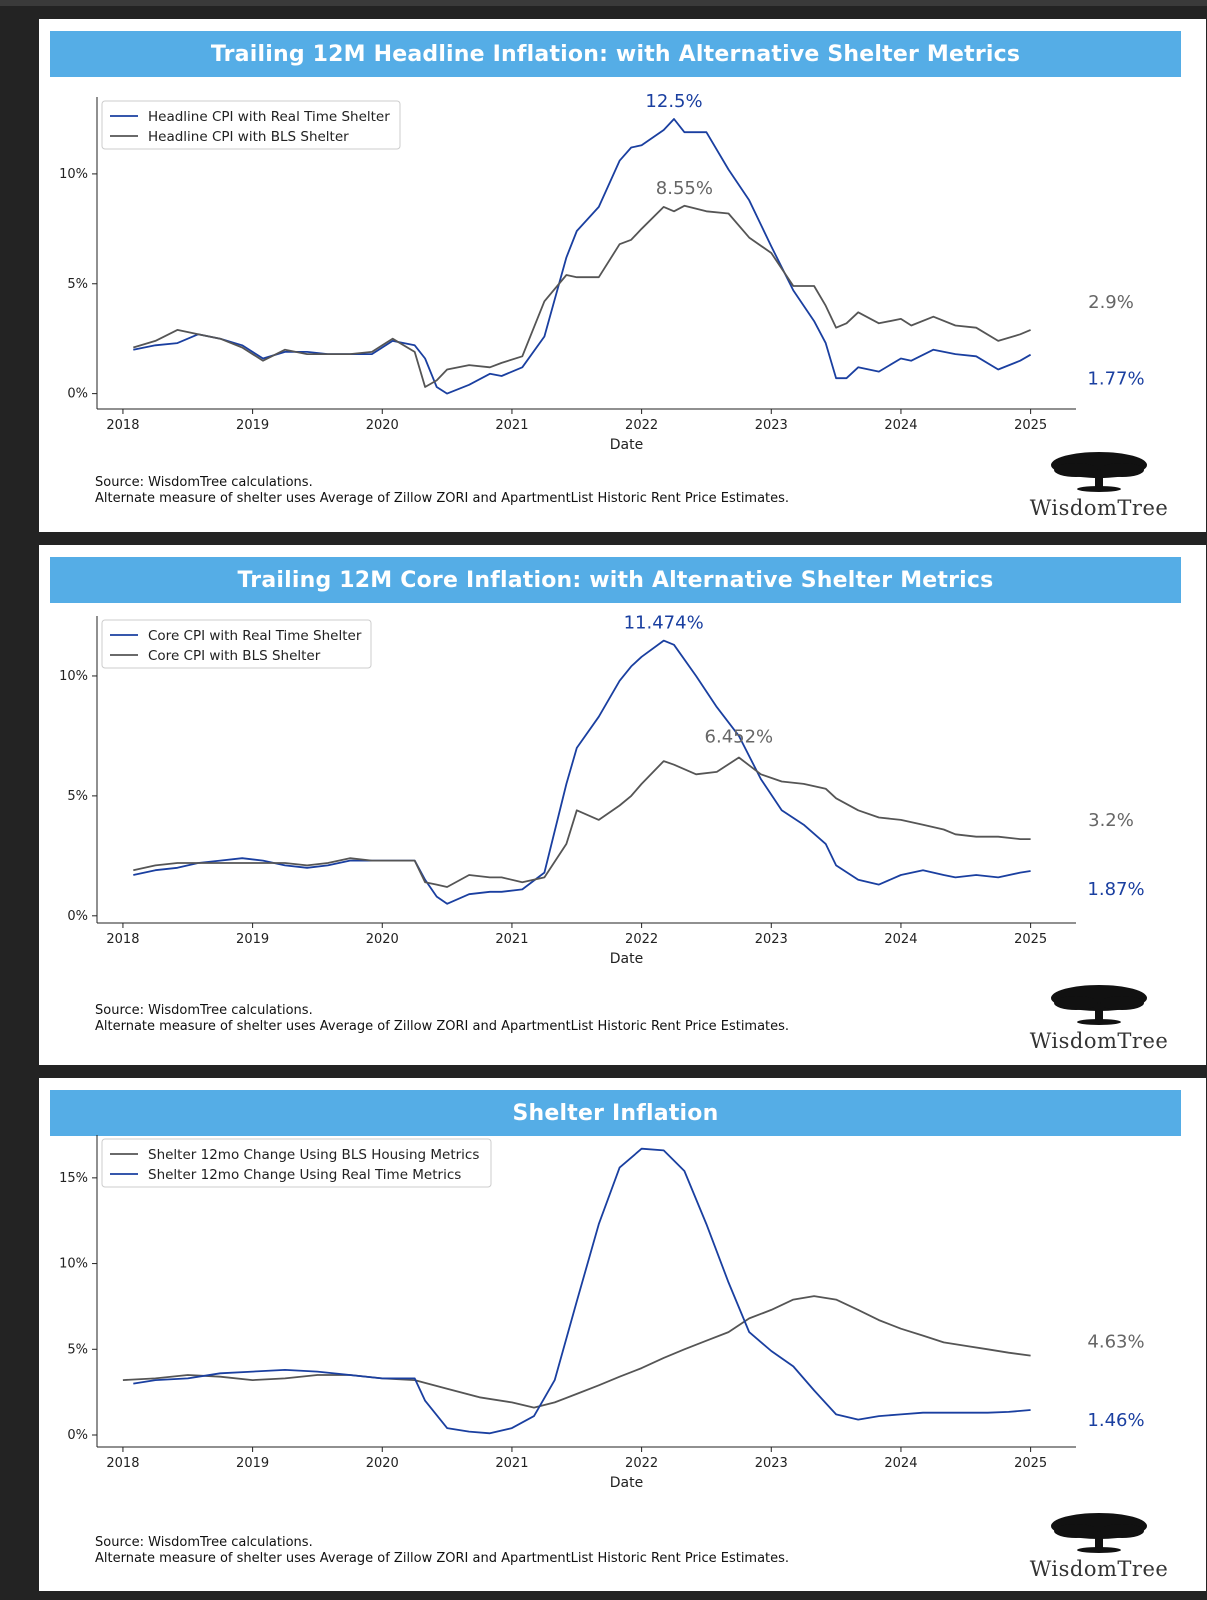  Describe the element at coordinates (684, 188) in the screenshot. I see `annotation-label: 8.55%` at that location.